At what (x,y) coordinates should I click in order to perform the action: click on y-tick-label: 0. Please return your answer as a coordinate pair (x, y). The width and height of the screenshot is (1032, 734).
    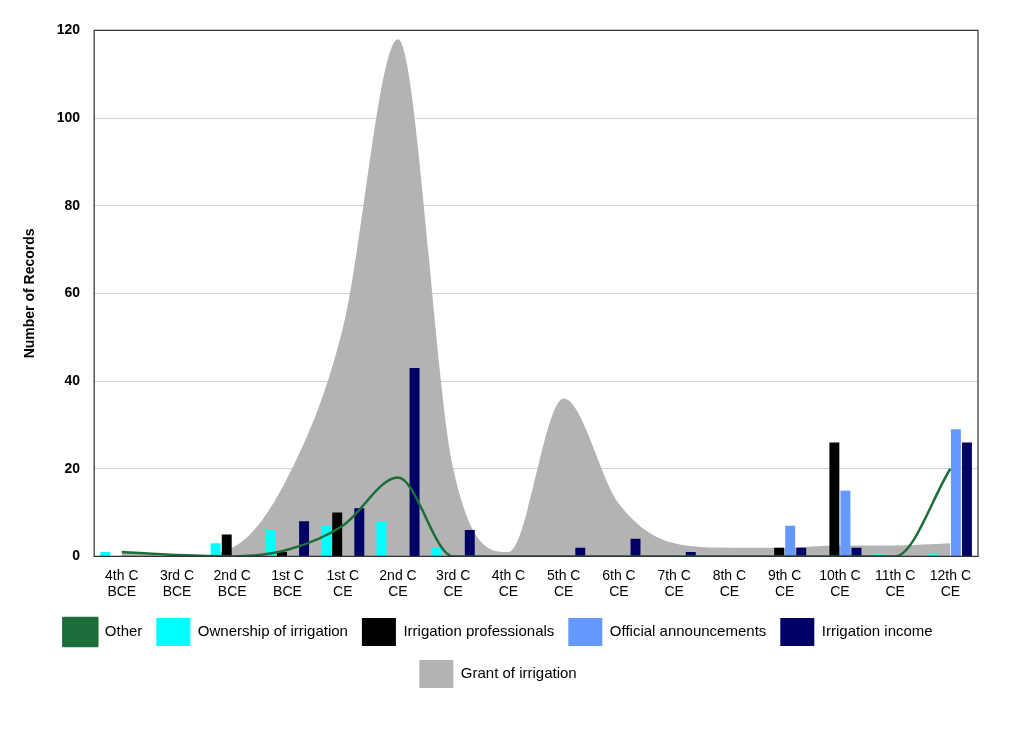
    Looking at the image, I should click on (76, 555).